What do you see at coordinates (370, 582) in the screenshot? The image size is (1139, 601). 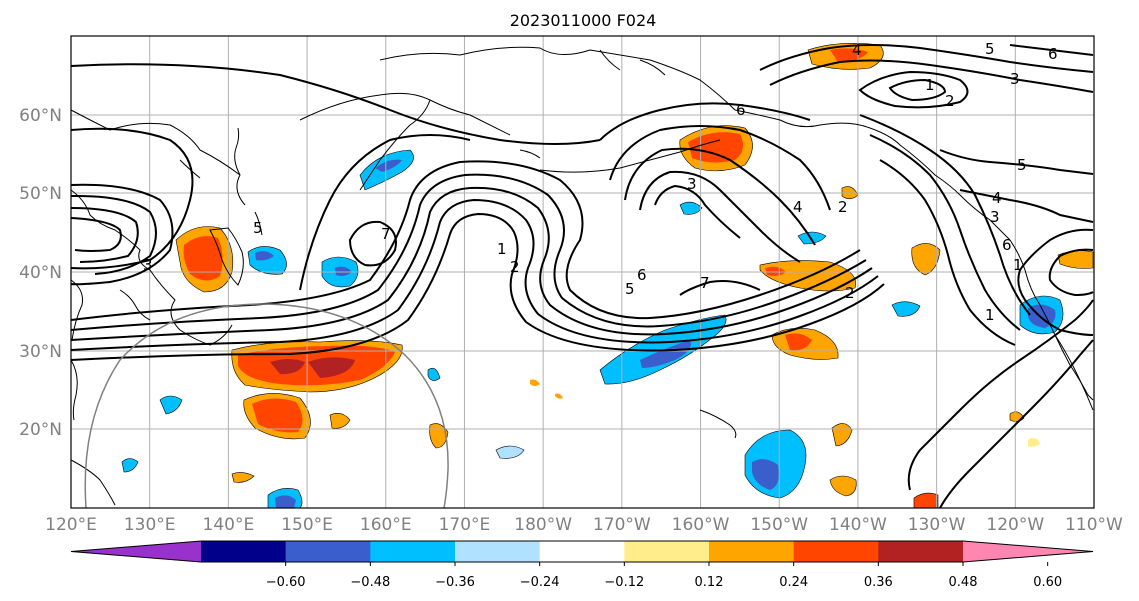 I see `colorbar-tick-label: −0.48` at bounding box center [370, 582].